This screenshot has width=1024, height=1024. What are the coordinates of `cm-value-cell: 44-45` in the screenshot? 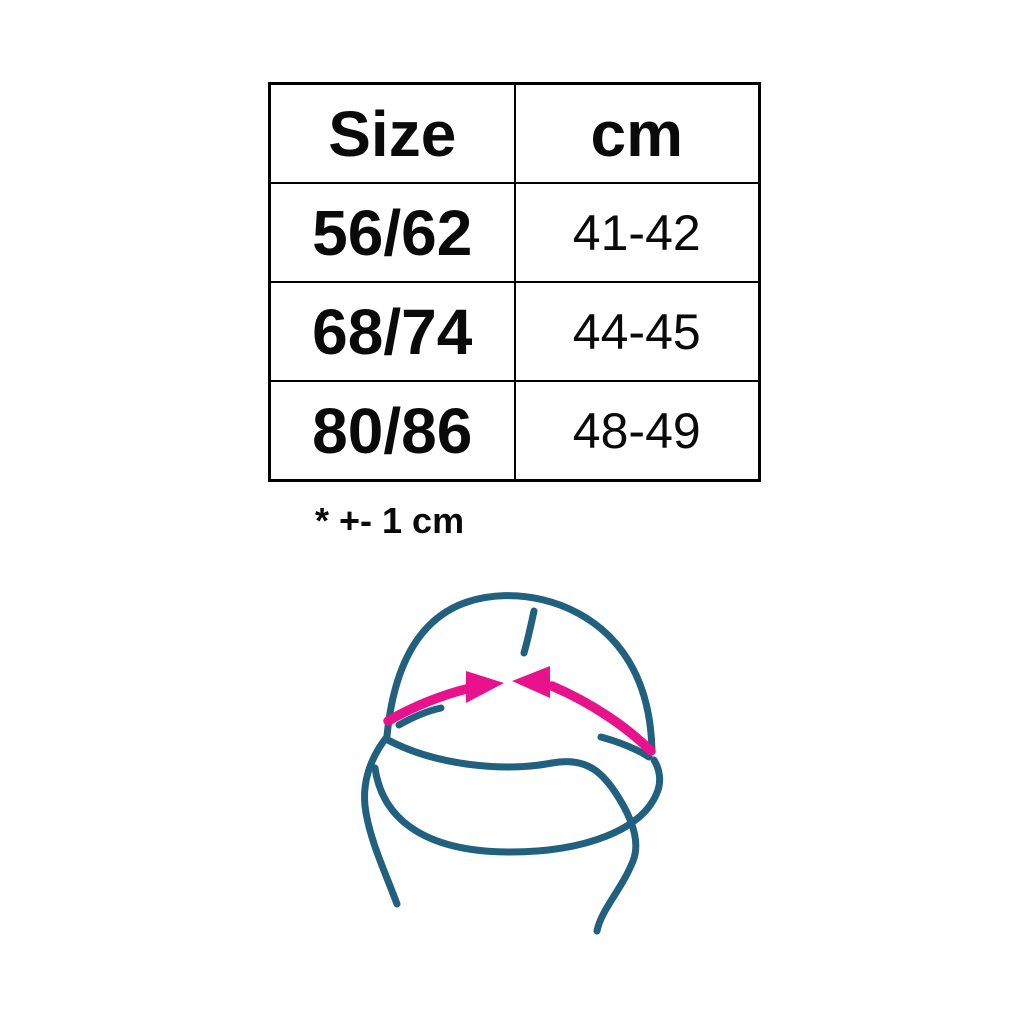 It's located at (637, 331).